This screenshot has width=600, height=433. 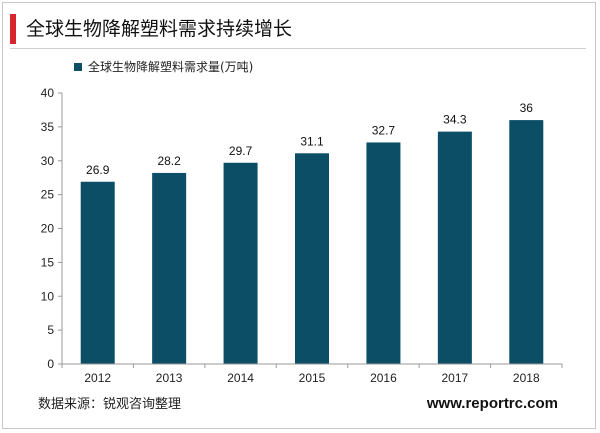 What do you see at coordinates (98, 170) in the screenshot?
I see `data-label-2012: 26.9` at bounding box center [98, 170].